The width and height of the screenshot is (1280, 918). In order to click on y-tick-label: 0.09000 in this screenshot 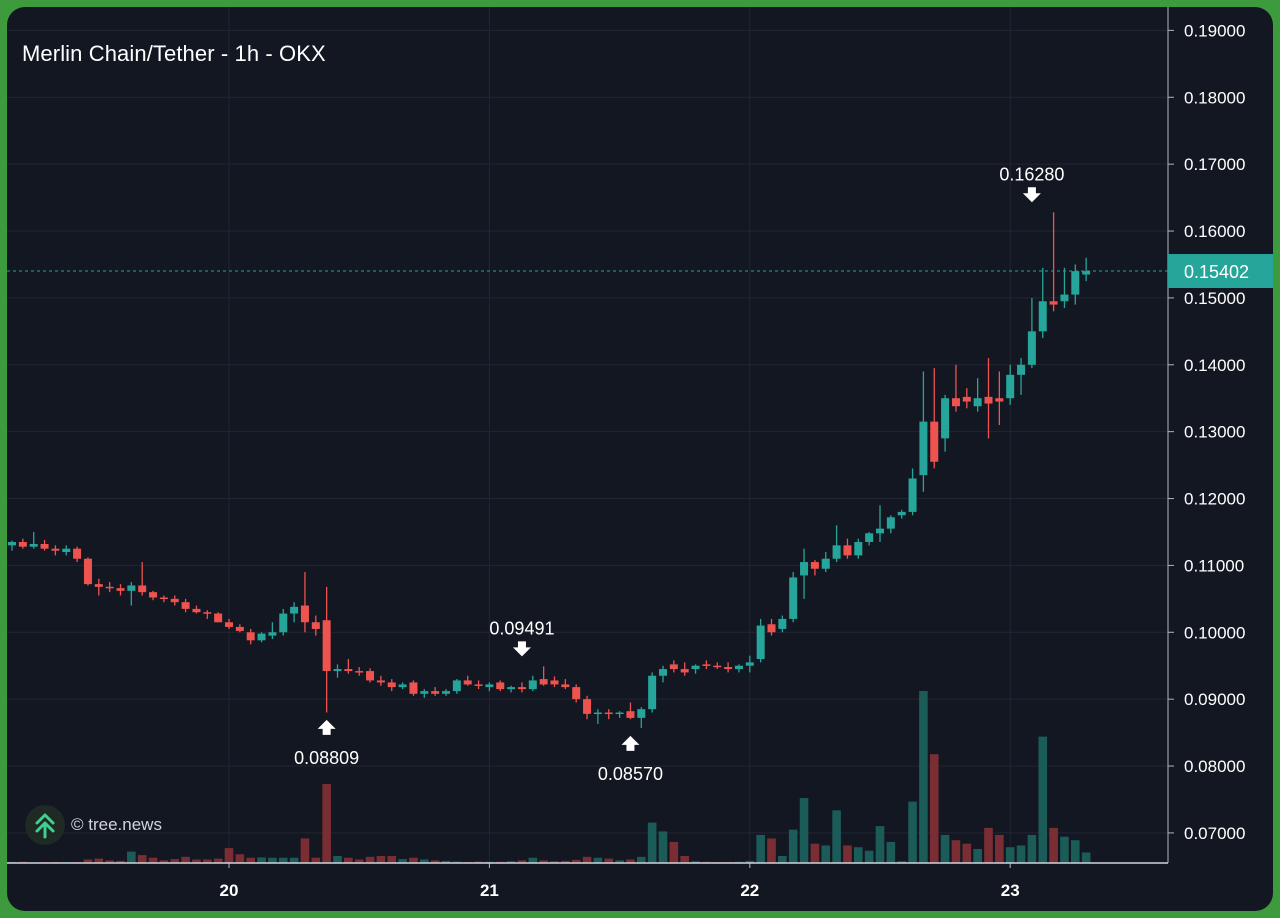, I will do `click(1214, 699)`.